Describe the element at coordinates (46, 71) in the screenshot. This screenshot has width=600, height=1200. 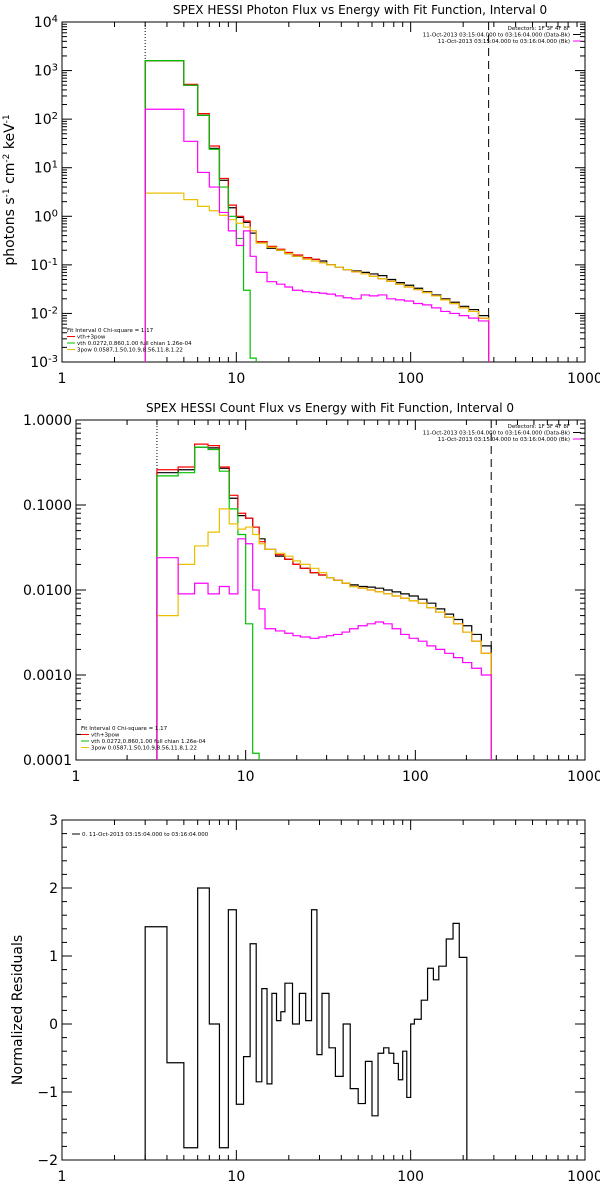
I see `y-tick-label: 10³` at that location.